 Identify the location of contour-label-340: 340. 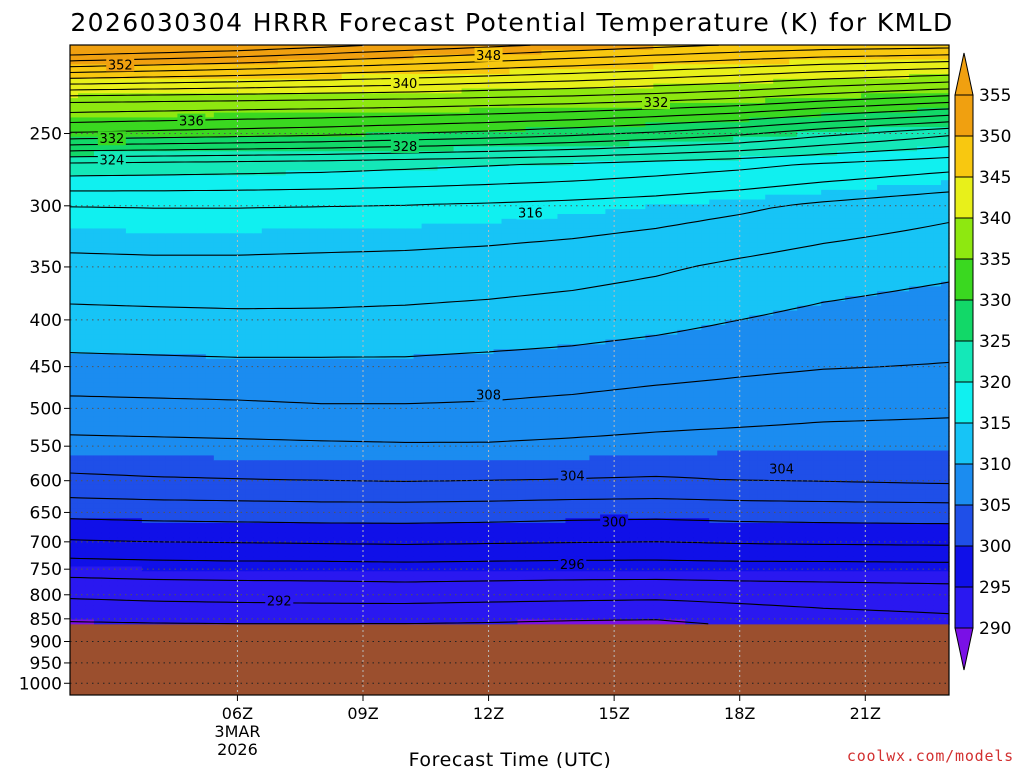
(404, 84).